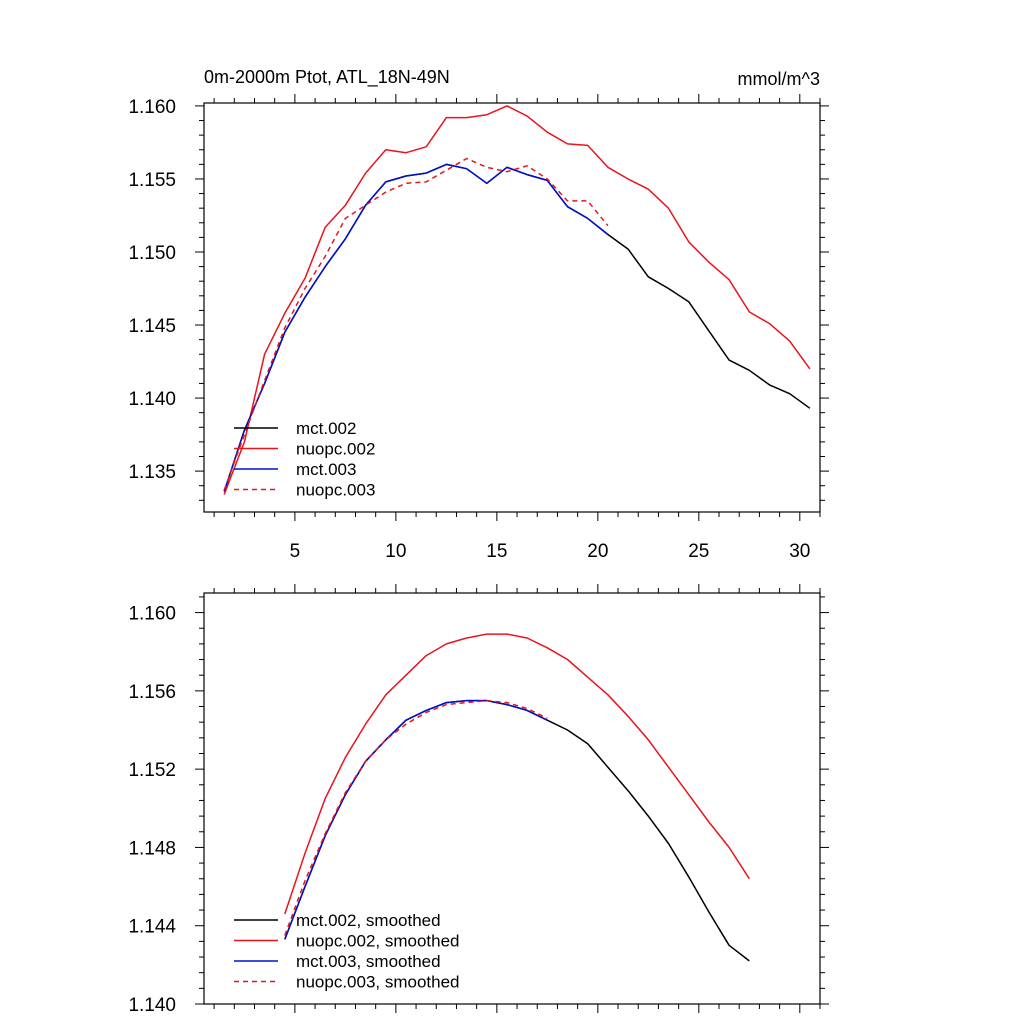 Image resolution: width=1024 pixels, height=1024 pixels. Describe the element at coordinates (152, 927) in the screenshot. I see `y-tick-label: 1.144` at that location.